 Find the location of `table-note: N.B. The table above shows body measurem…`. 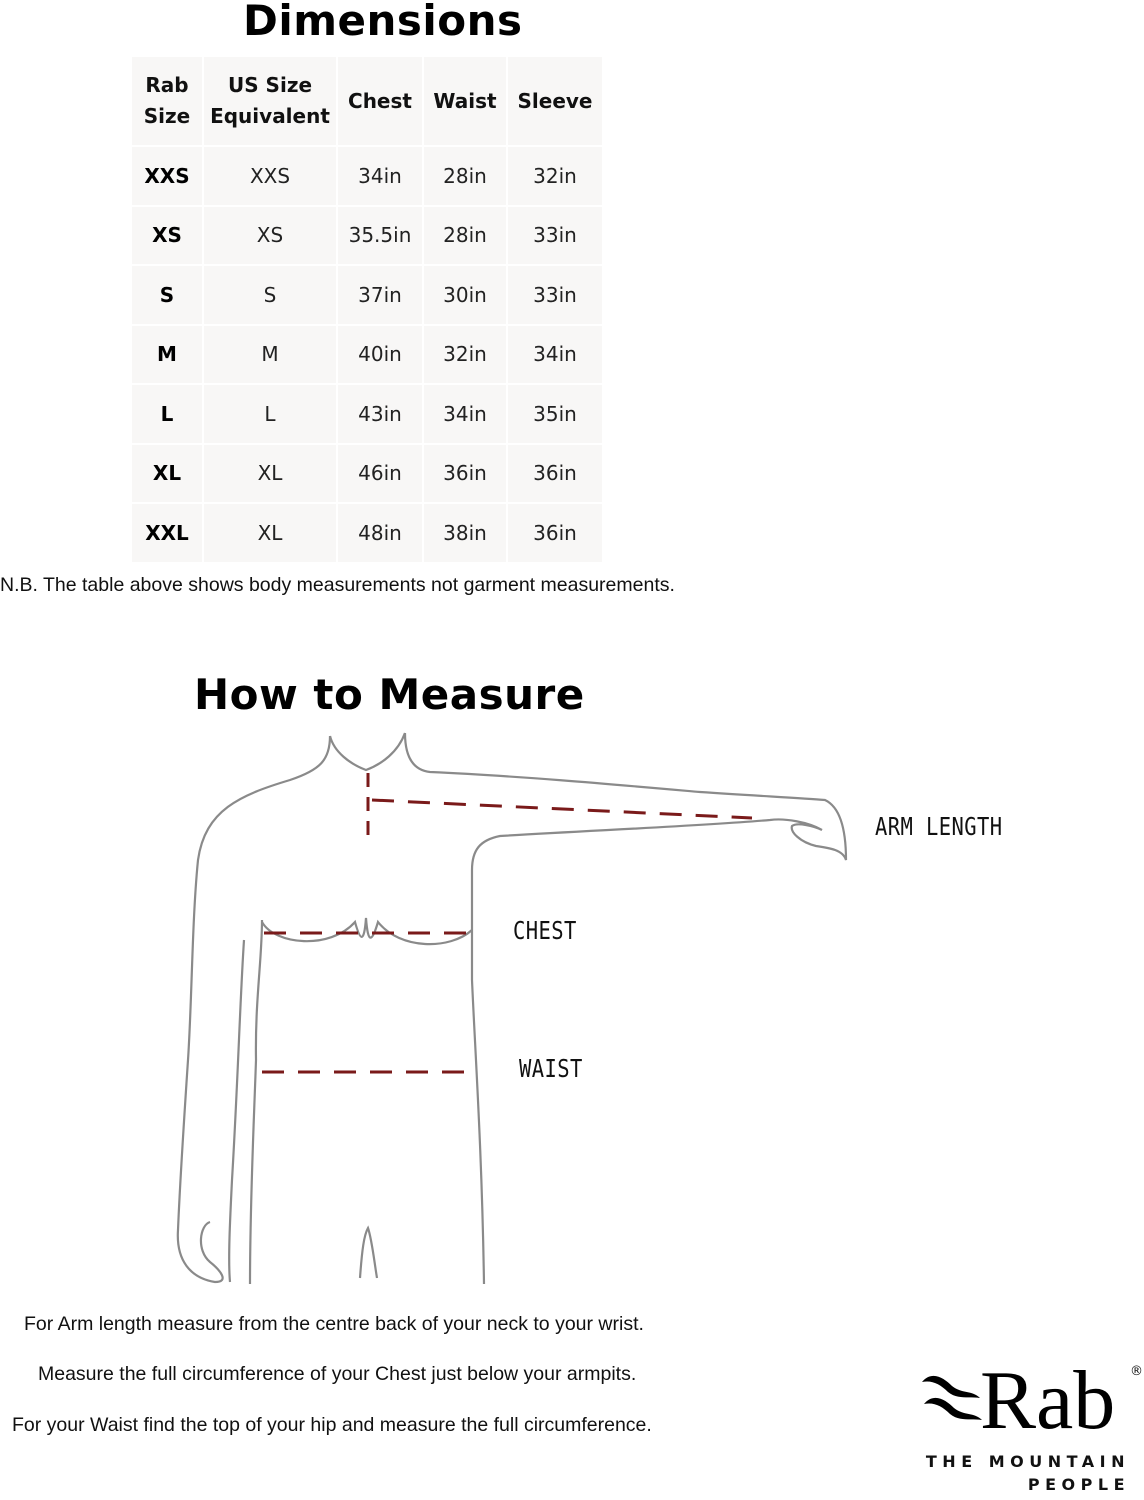

table-note: N.B. The table above shows body measurem… is located at coordinates (337, 585).